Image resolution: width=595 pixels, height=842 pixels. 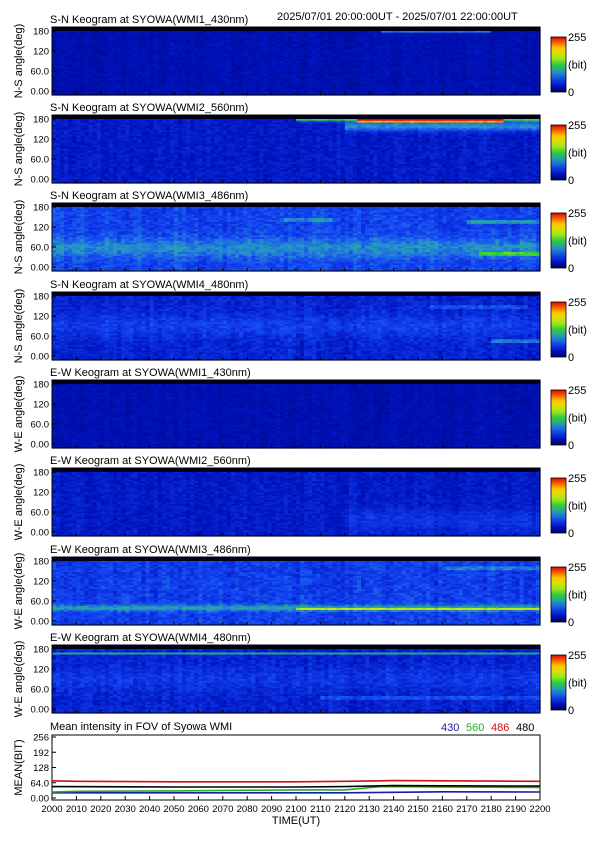 What do you see at coordinates (296, 29) in the screenshot?
I see `no-data-strip` at bounding box center [296, 29].